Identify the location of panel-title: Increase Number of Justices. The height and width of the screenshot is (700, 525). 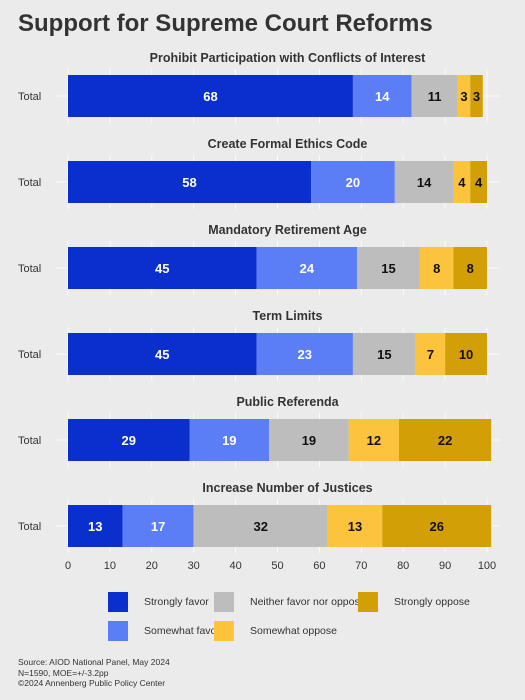
(287, 488).